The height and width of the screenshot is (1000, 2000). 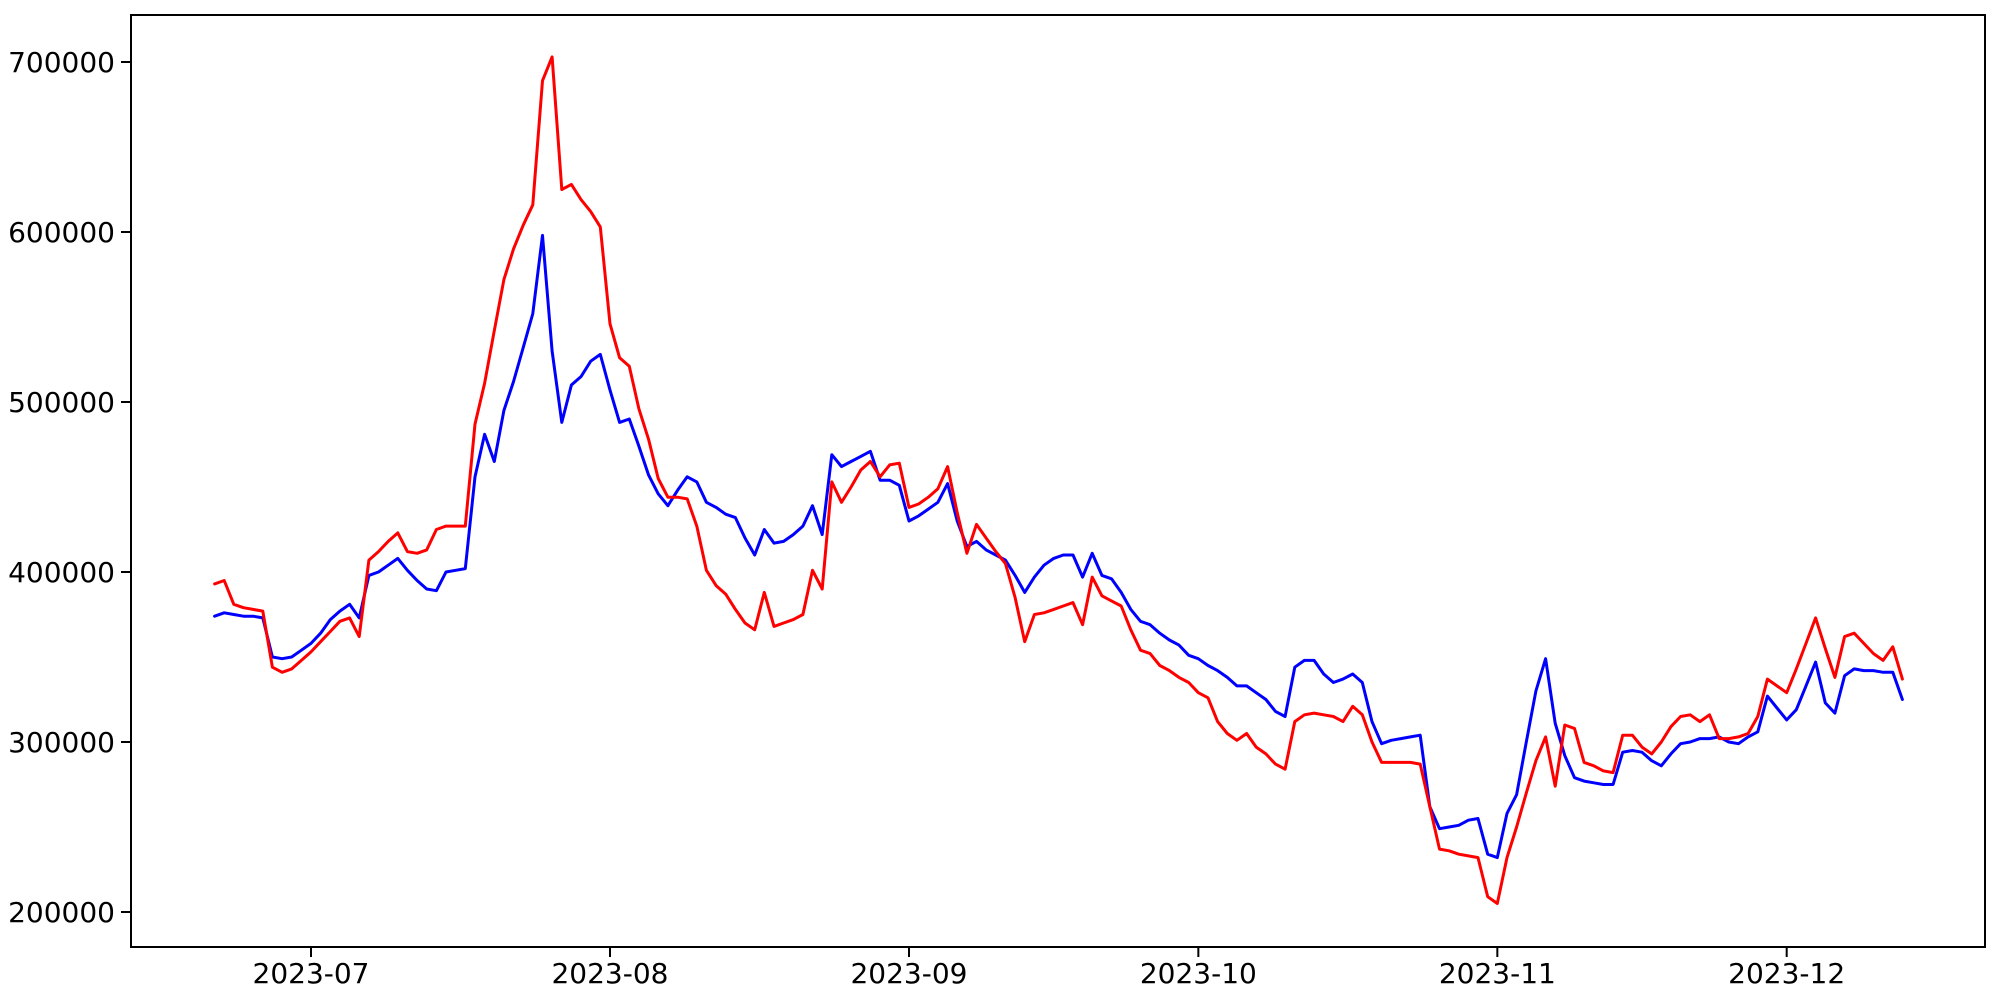 What do you see at coordinates (1198, 973) in the screenshot?
I see `x-tick-label: 2023-10` at bounding box center [1198, 973].